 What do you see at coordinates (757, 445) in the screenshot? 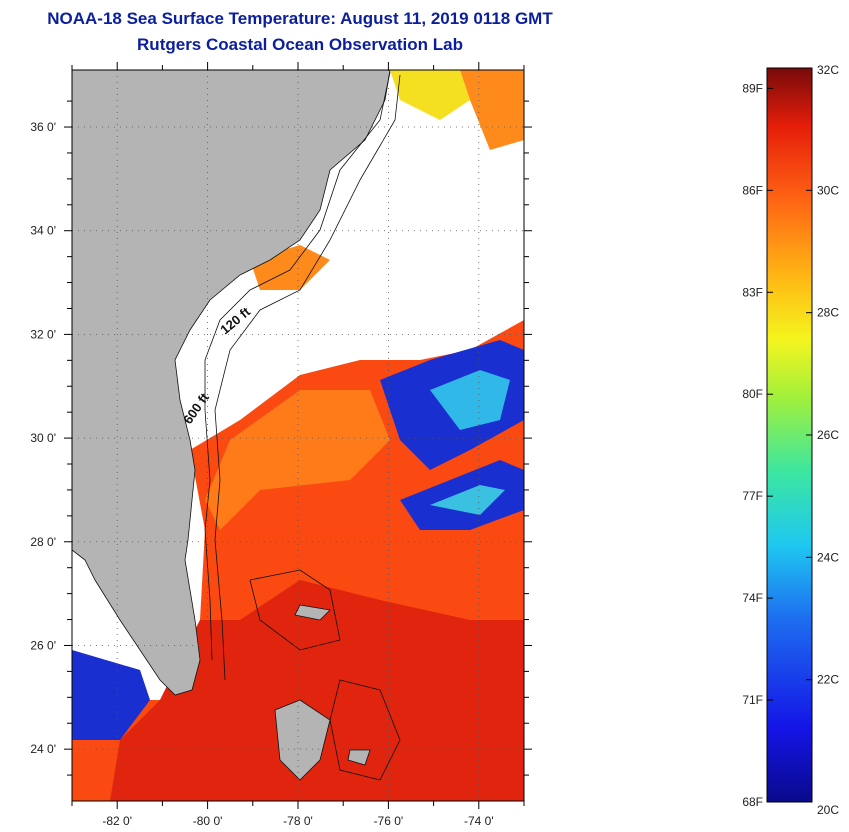
I see `colorbar-fahrenheit-labels: 89F 86F 83F 80F 77F 74F 71F 68F` at bounding box center [757, 445].